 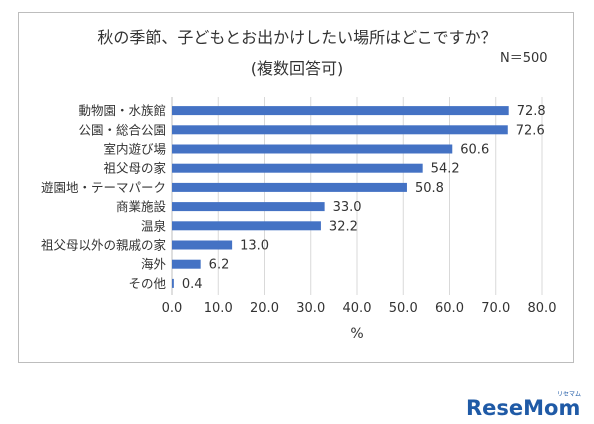 What do you see at coordinates (122, 129) in the screenshot?
I see `category-label: 公園・総合公園` at bounding box center [122, 129].